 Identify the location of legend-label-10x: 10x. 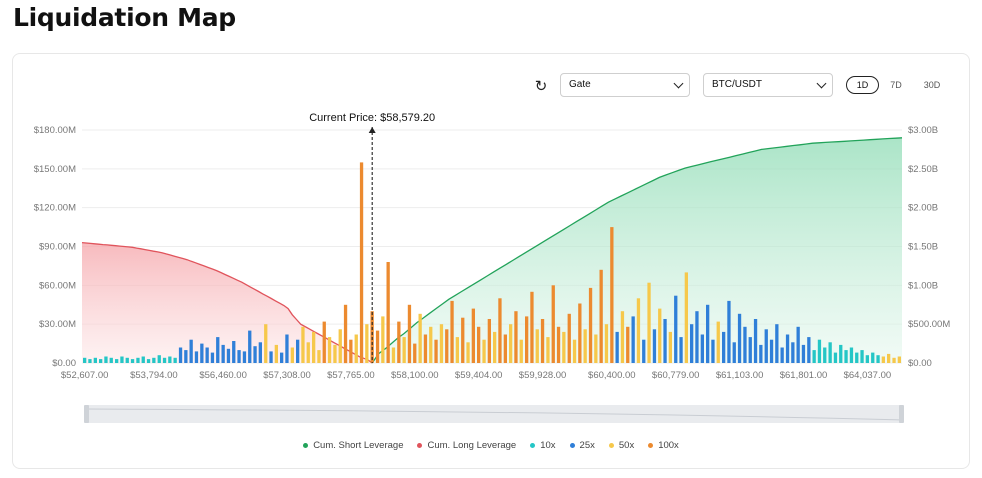
(548, 445).